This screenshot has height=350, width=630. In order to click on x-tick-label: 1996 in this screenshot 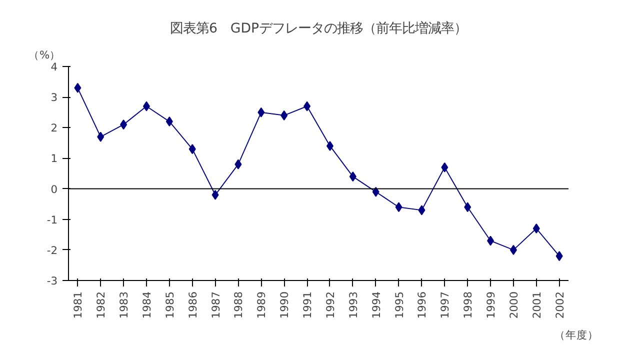, I will do `click(422, 305)`.